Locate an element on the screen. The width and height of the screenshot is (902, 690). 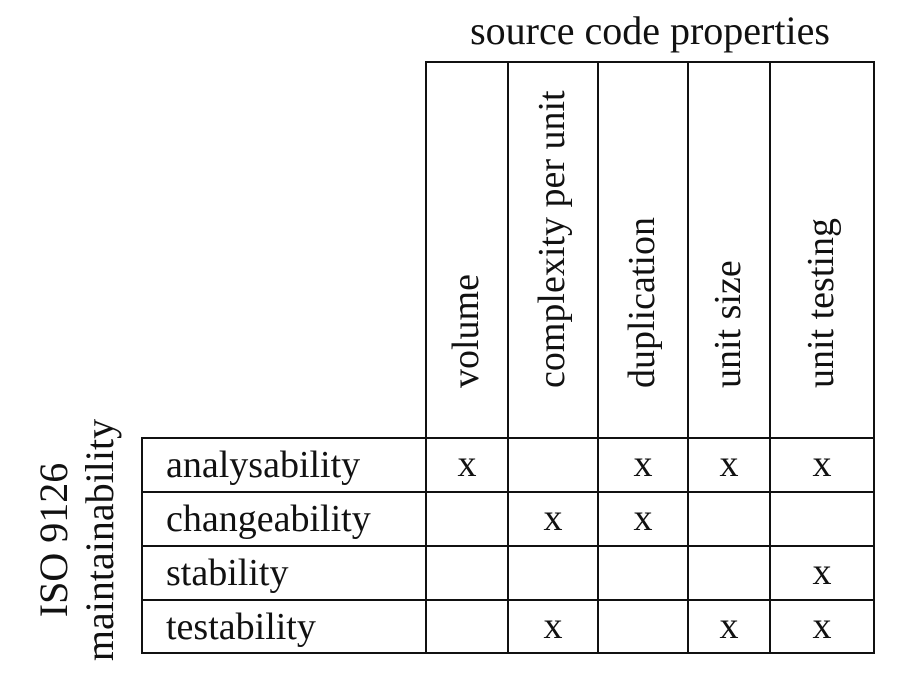
row-group-title-line-2: maintainability is located at coordinates (99, 540).